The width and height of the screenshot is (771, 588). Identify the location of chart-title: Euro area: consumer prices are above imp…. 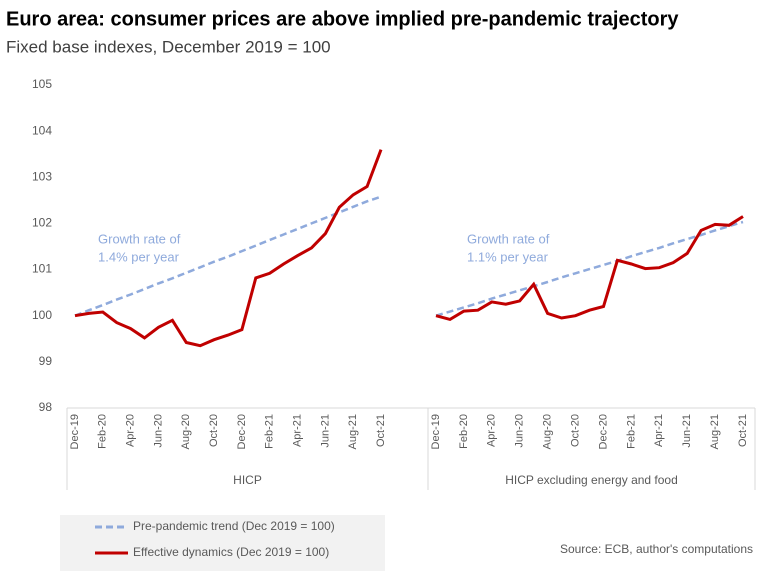
(342, 19).